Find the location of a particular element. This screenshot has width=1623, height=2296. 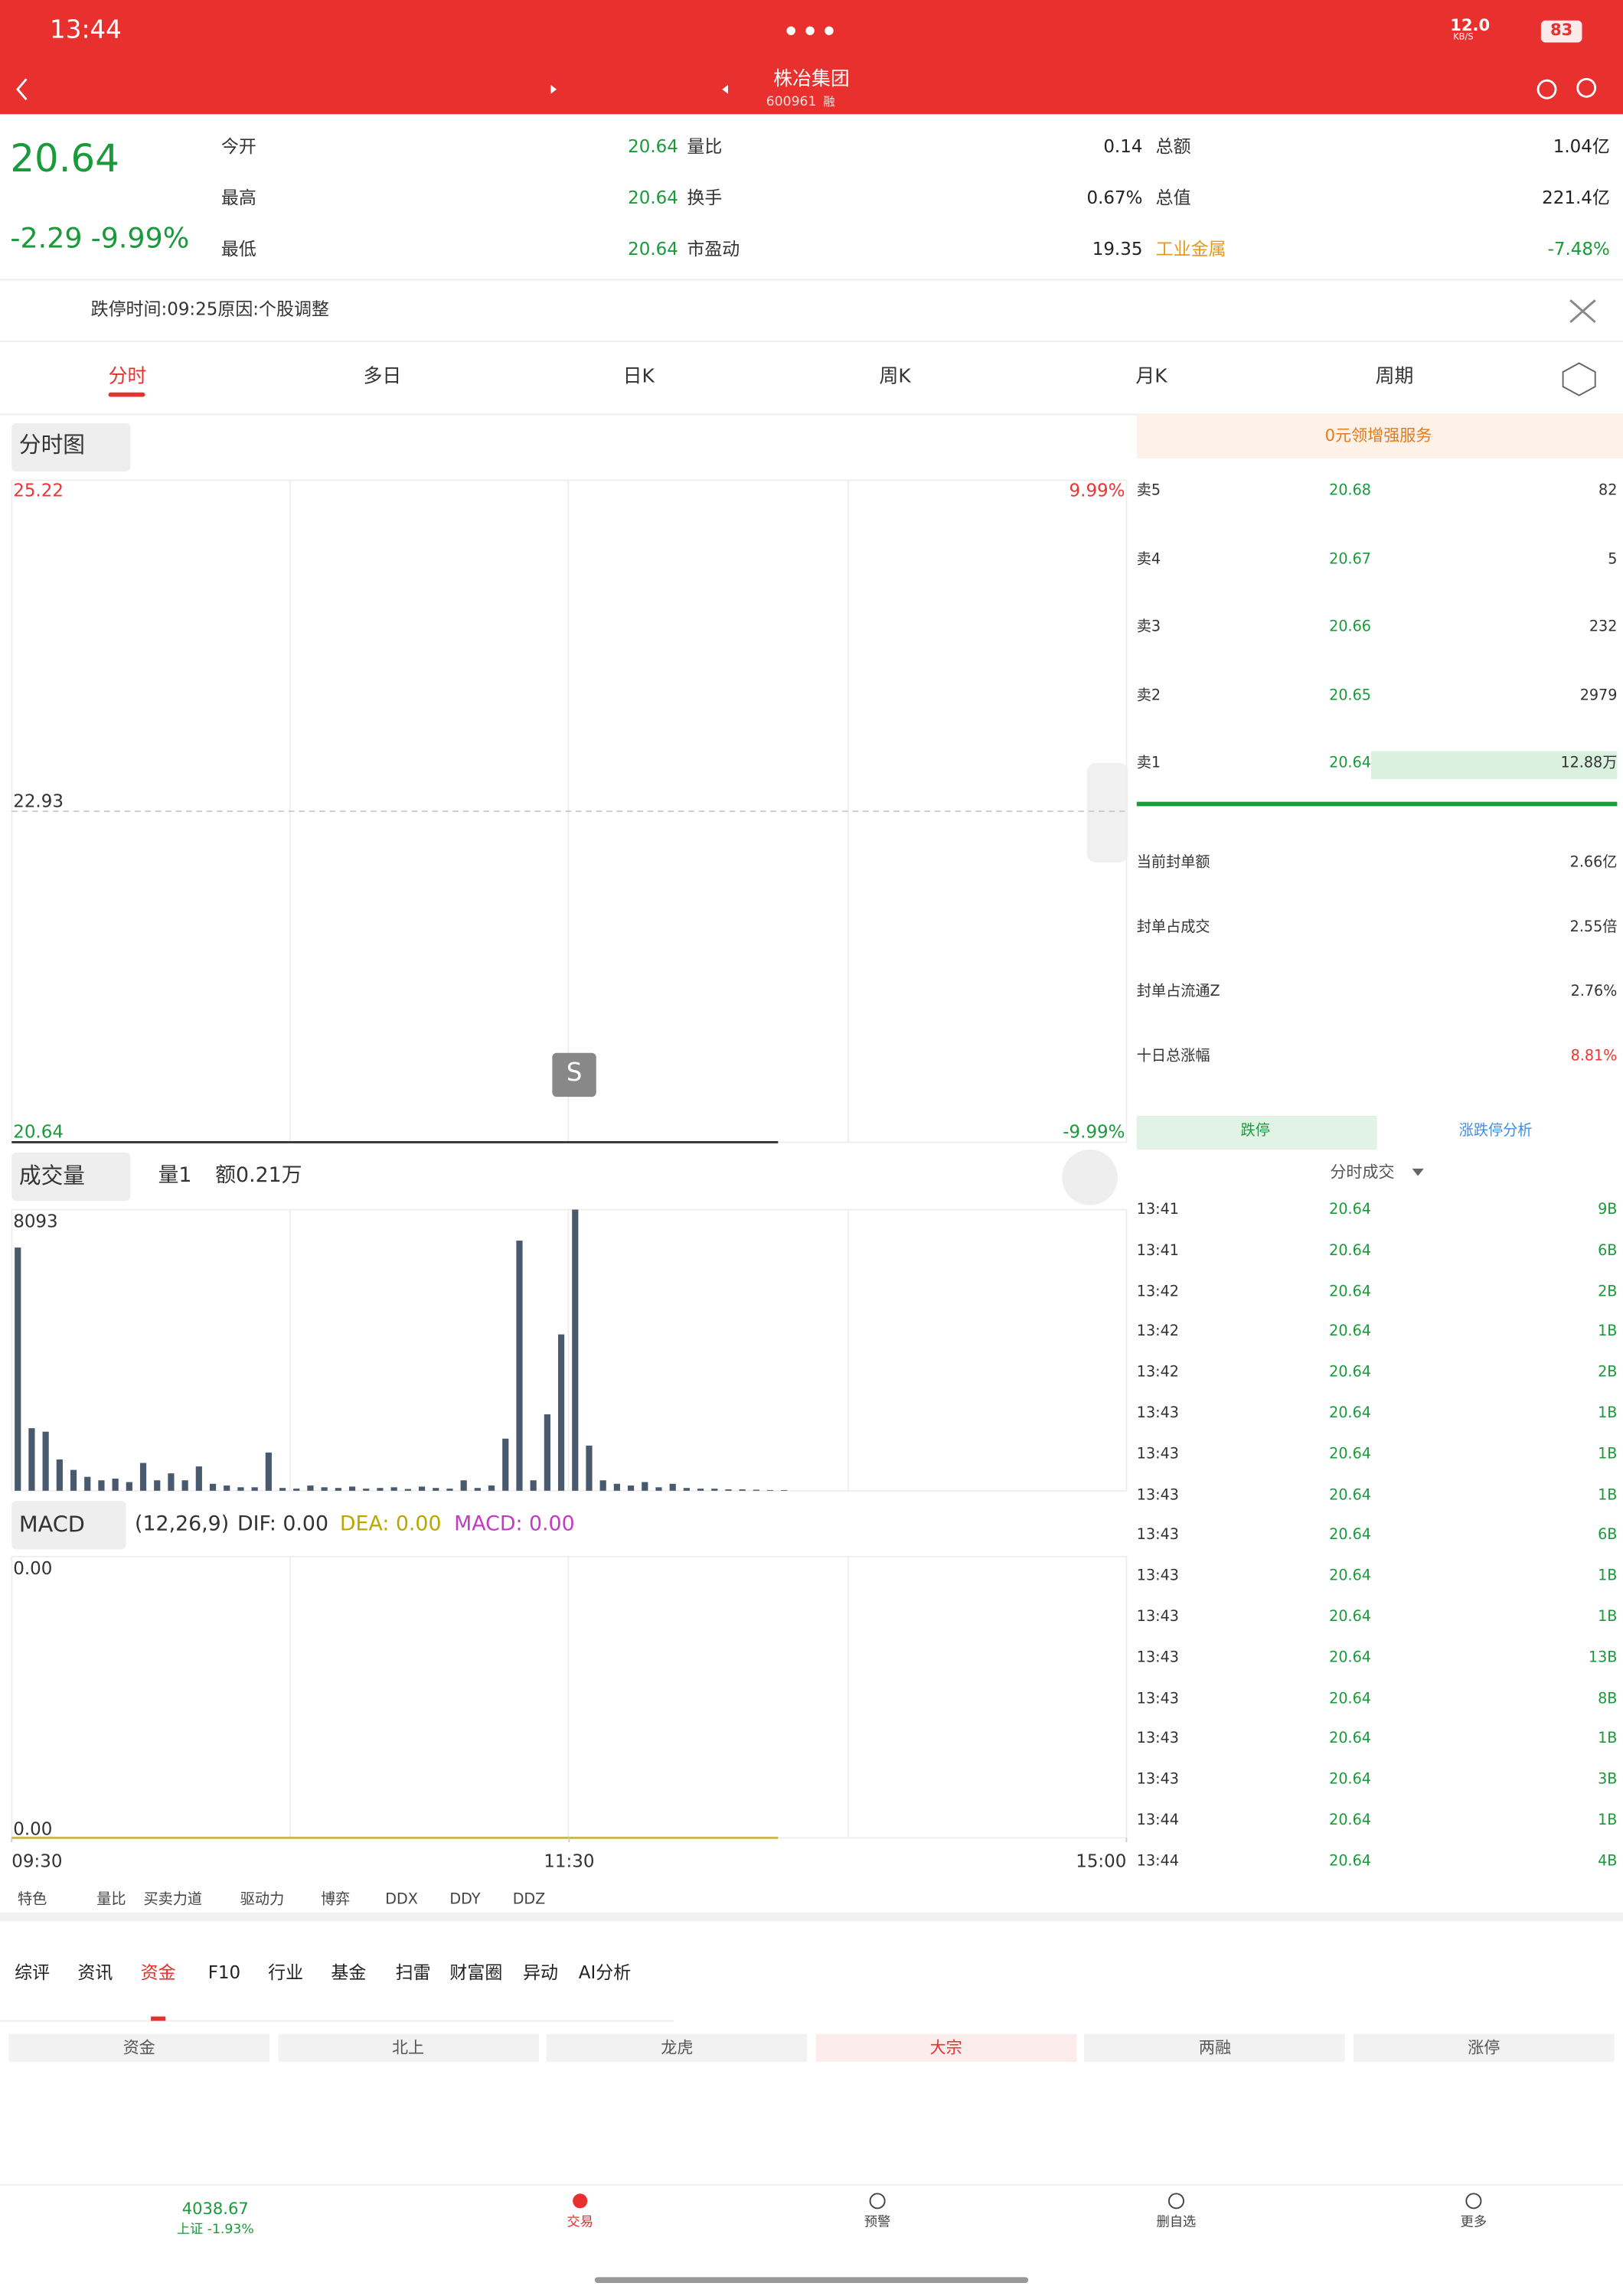

sub-tab: 涨停 is located at coordinates (1484, 2048).